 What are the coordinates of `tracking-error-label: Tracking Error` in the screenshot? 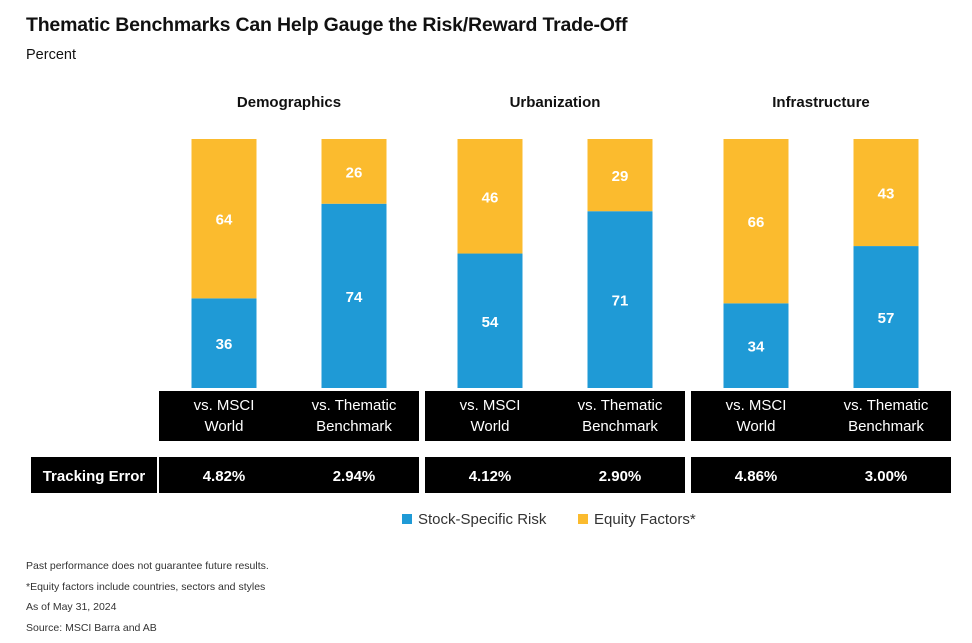 It's located at (94, 476).